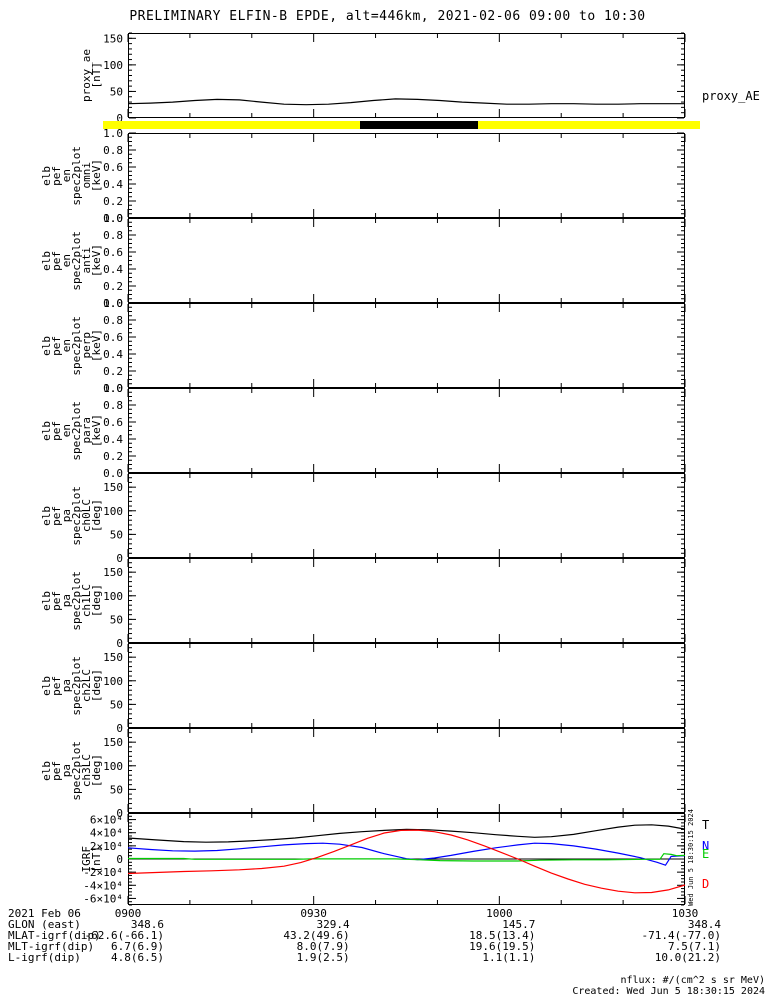  I want to click on table-cell-mlat: -62.6(-66.1), so click(124, 935).